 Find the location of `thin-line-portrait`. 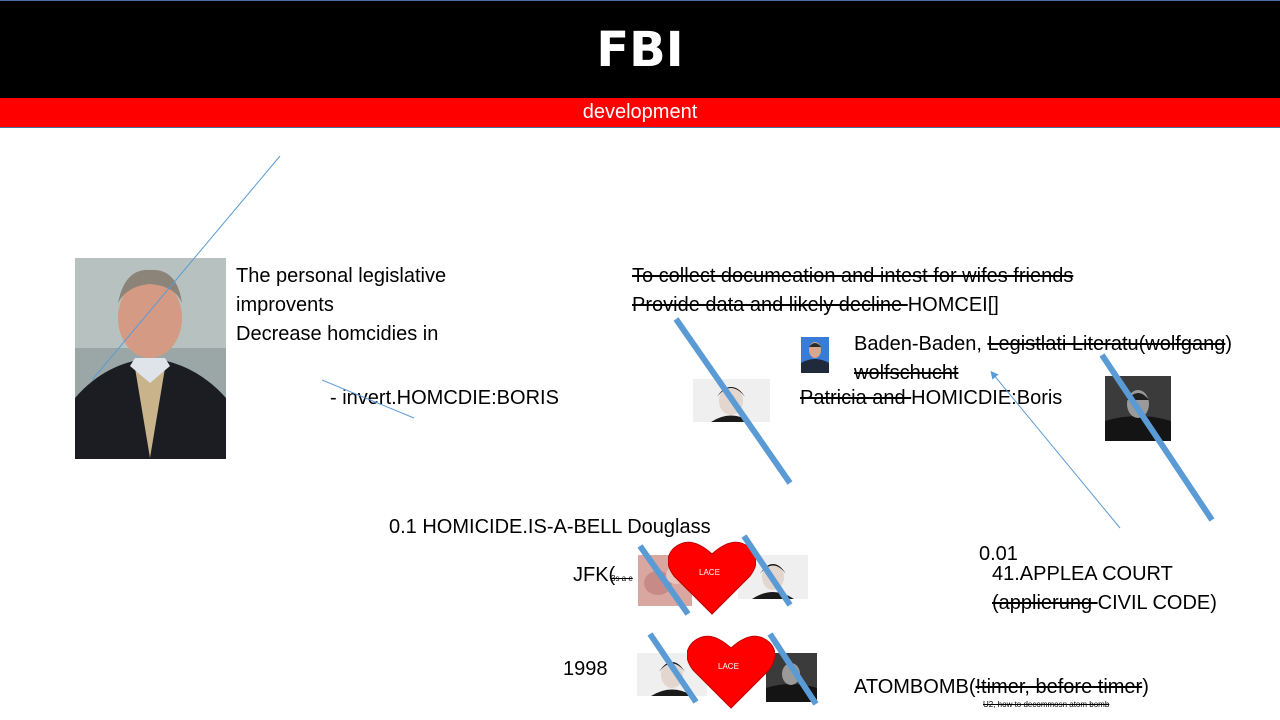

thin-line-portrait is located at coordinates (186, 268).